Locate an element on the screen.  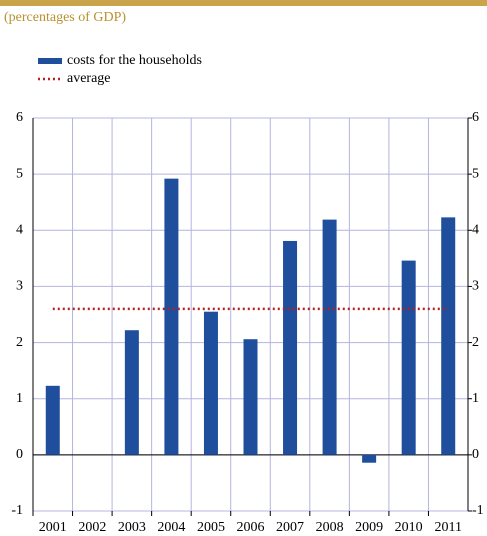
x-tick-label: 2004 is located at coordinates (171, 527).